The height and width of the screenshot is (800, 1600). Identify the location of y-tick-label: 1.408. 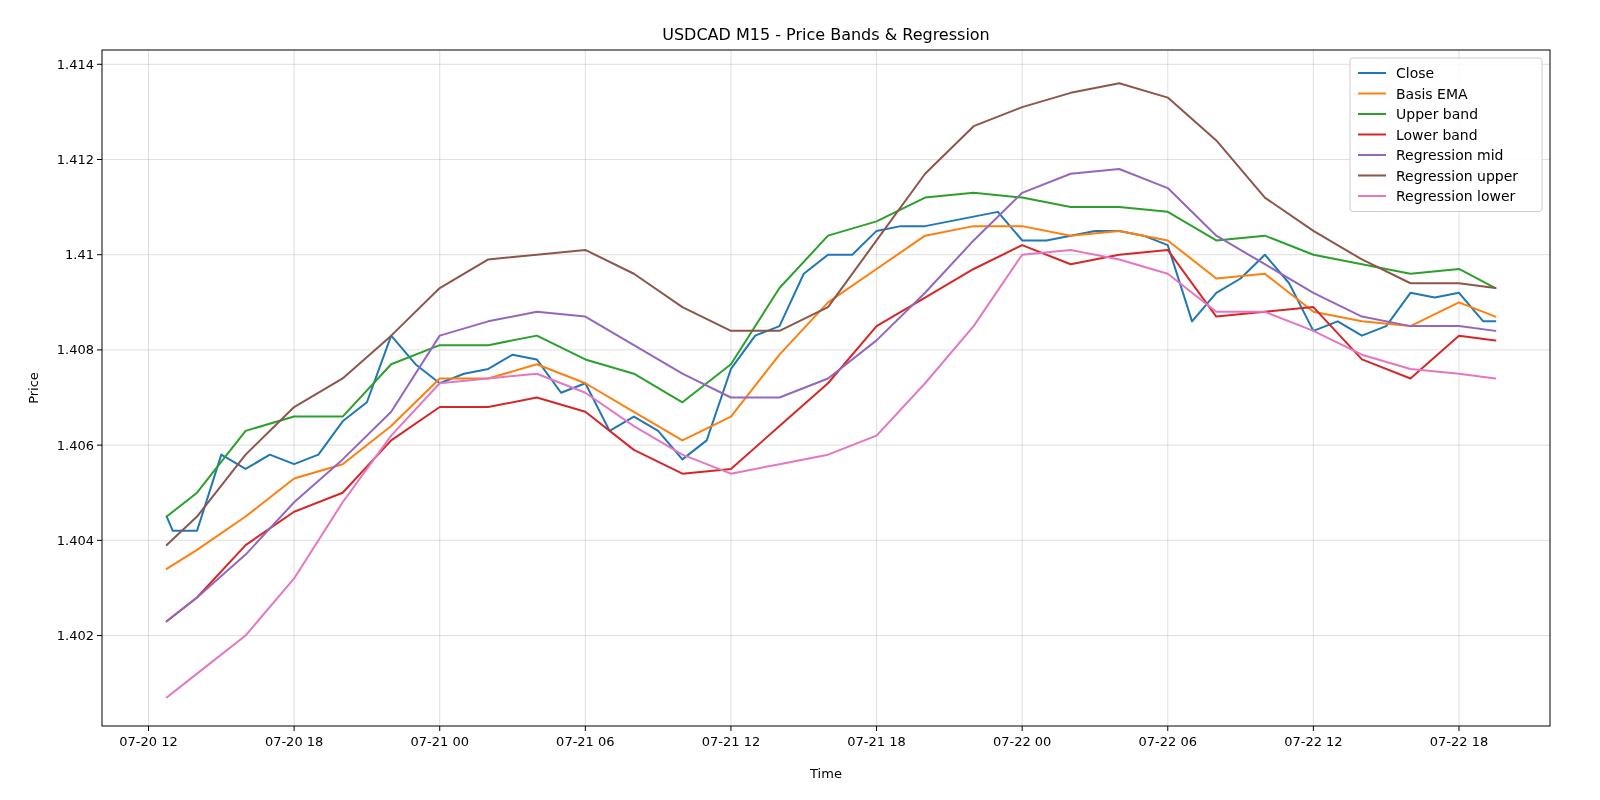
(75, 350).